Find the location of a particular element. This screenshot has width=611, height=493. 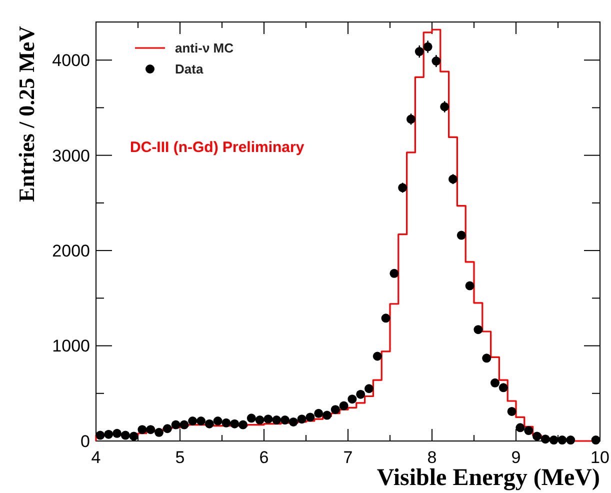

y-axis-title: Entries / 0.25 MeV is located at coordinates (26, 114).